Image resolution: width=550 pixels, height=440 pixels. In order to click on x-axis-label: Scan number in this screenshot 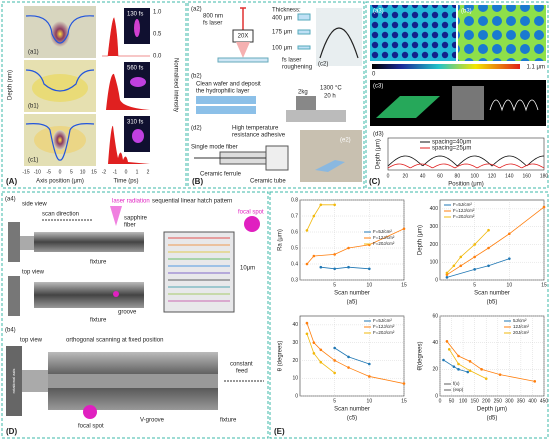, I will do `click(352, 294)`.